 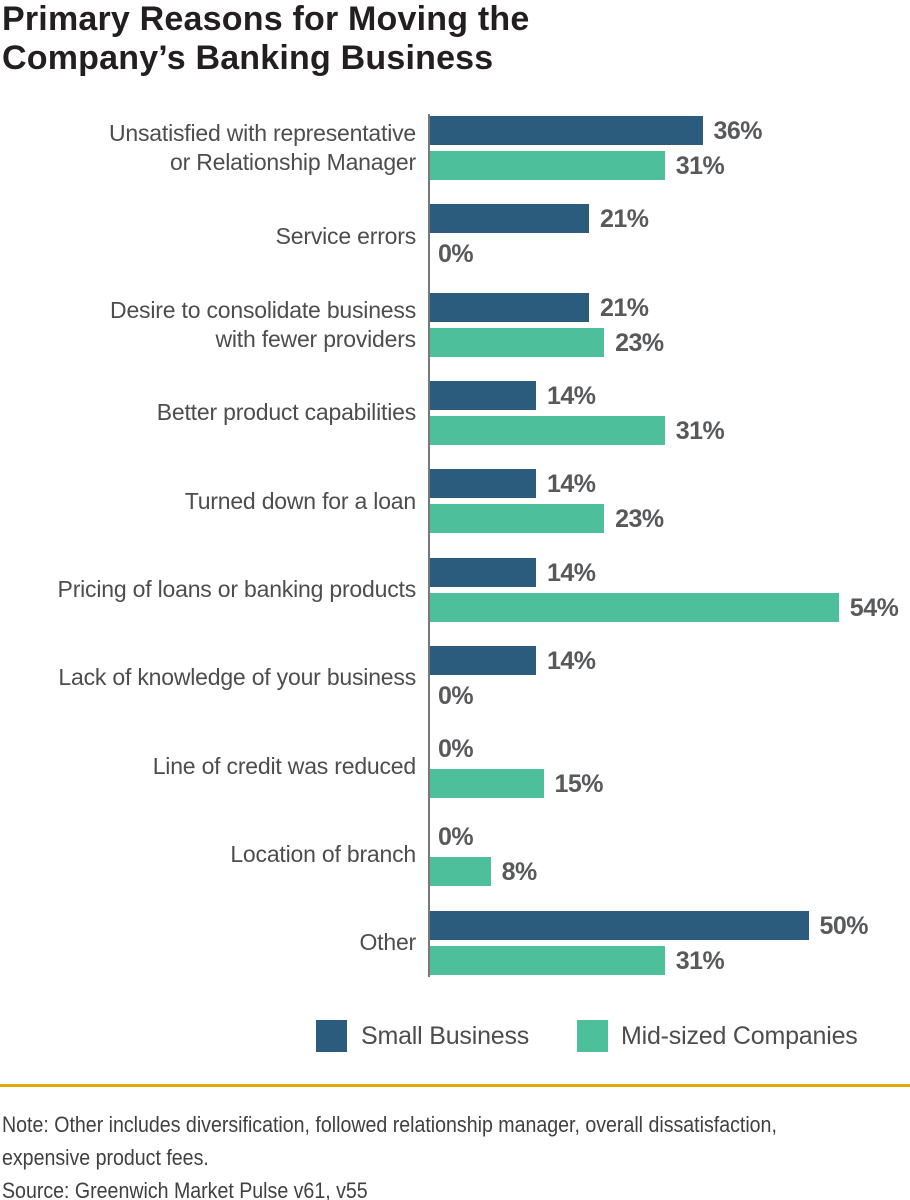 What do you see at coordinates (105, 1157) in the screenshot?
I see `note-line-2: expensive product fees.` at bounding box center [105, 1157].